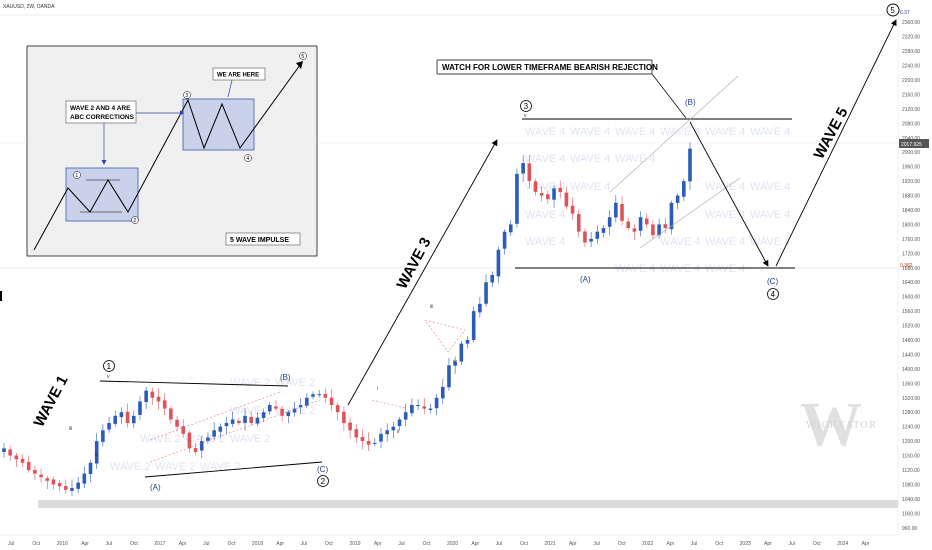 The height and width of the screenshot is (550, 932). What do you see at coordinates (841, 425) in the screenshot?
I see `svg-text: WICKTATOR` at bounding box center [841, 425].